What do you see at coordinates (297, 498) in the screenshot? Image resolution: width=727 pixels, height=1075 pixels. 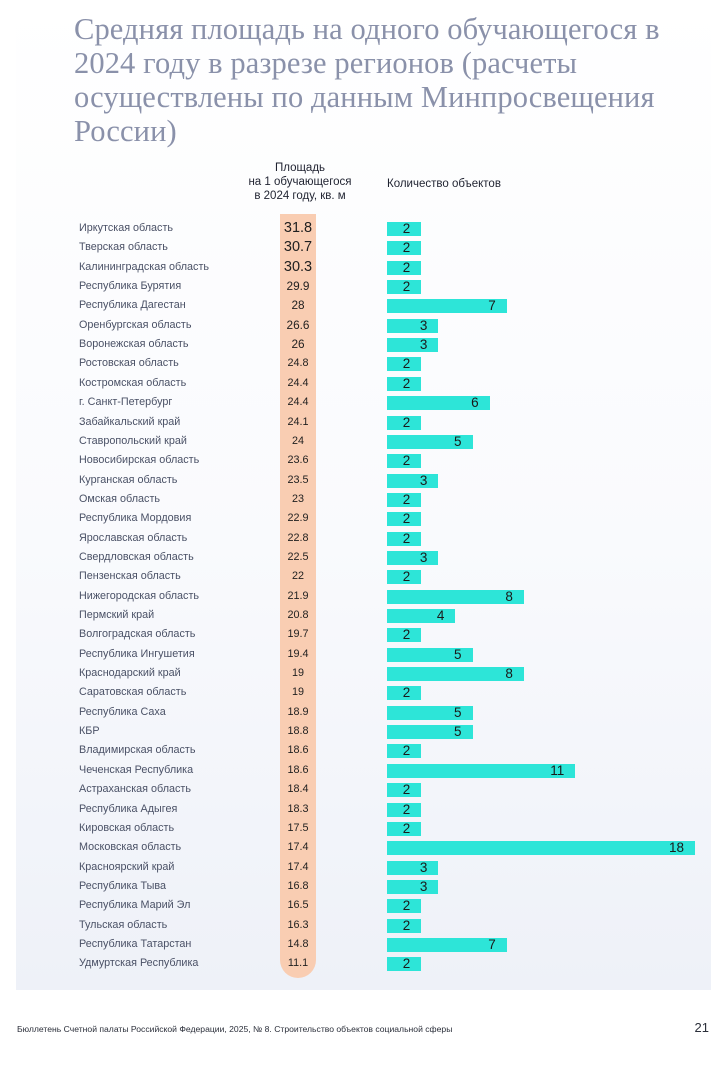 I see `area-value: 23` at bounding box center [297, 498].